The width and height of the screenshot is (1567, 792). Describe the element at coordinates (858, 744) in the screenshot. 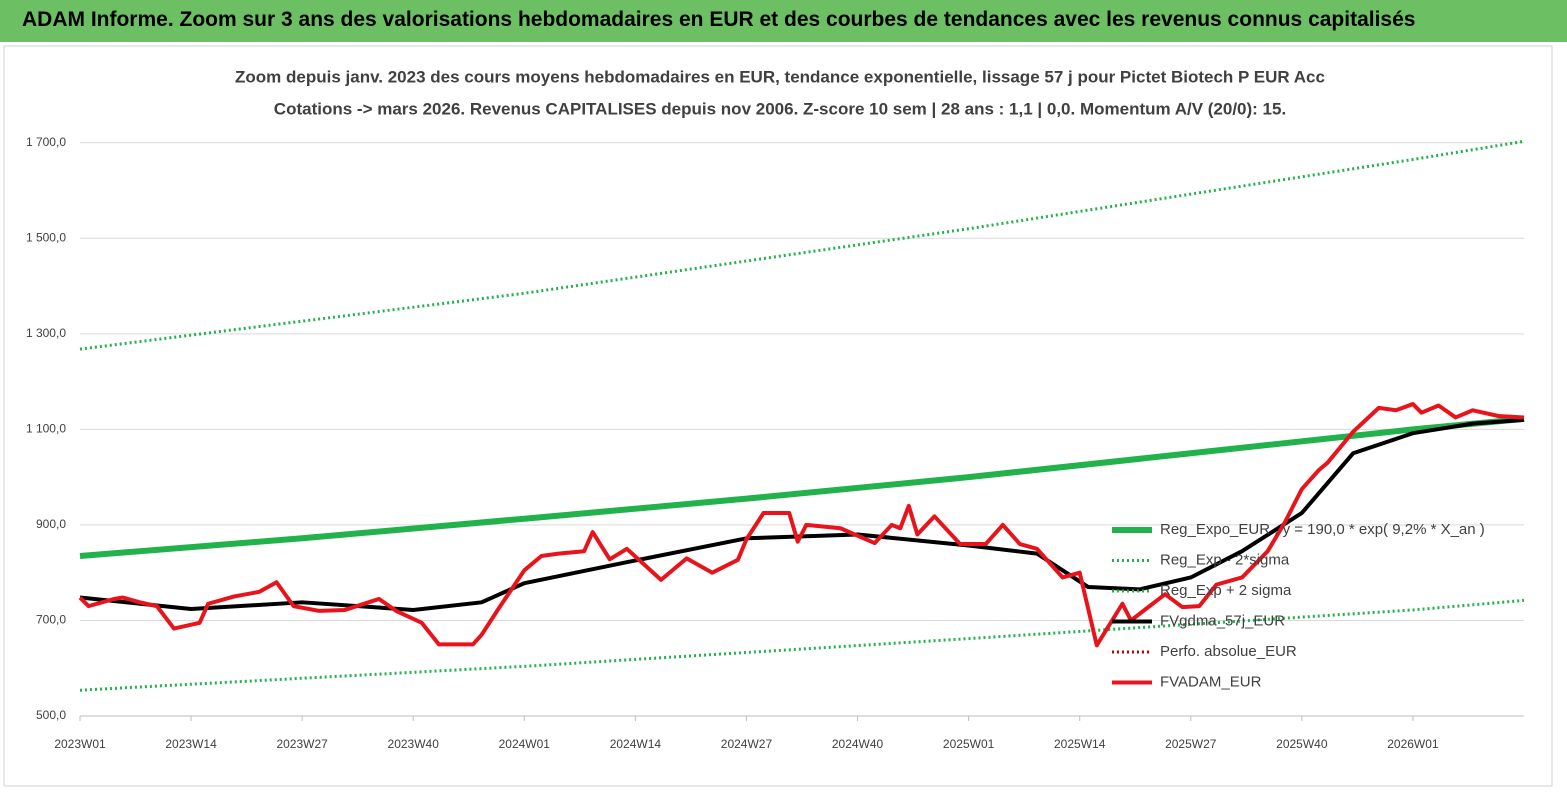

I see `x-tick-label: 2024W40` at that location.